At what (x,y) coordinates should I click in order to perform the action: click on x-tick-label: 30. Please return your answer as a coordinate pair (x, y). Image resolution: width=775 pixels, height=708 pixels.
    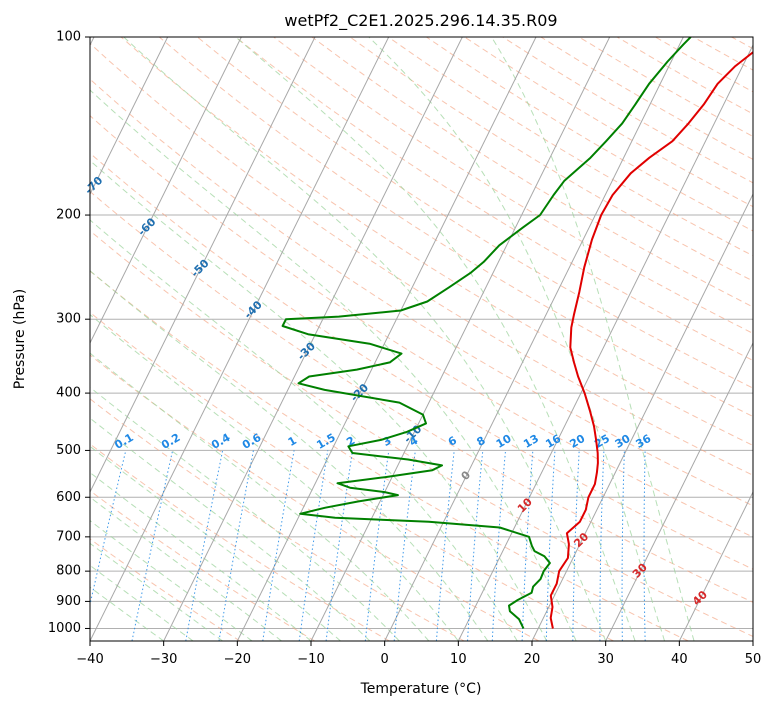
    Looking at the image, I should click on (605, 659).